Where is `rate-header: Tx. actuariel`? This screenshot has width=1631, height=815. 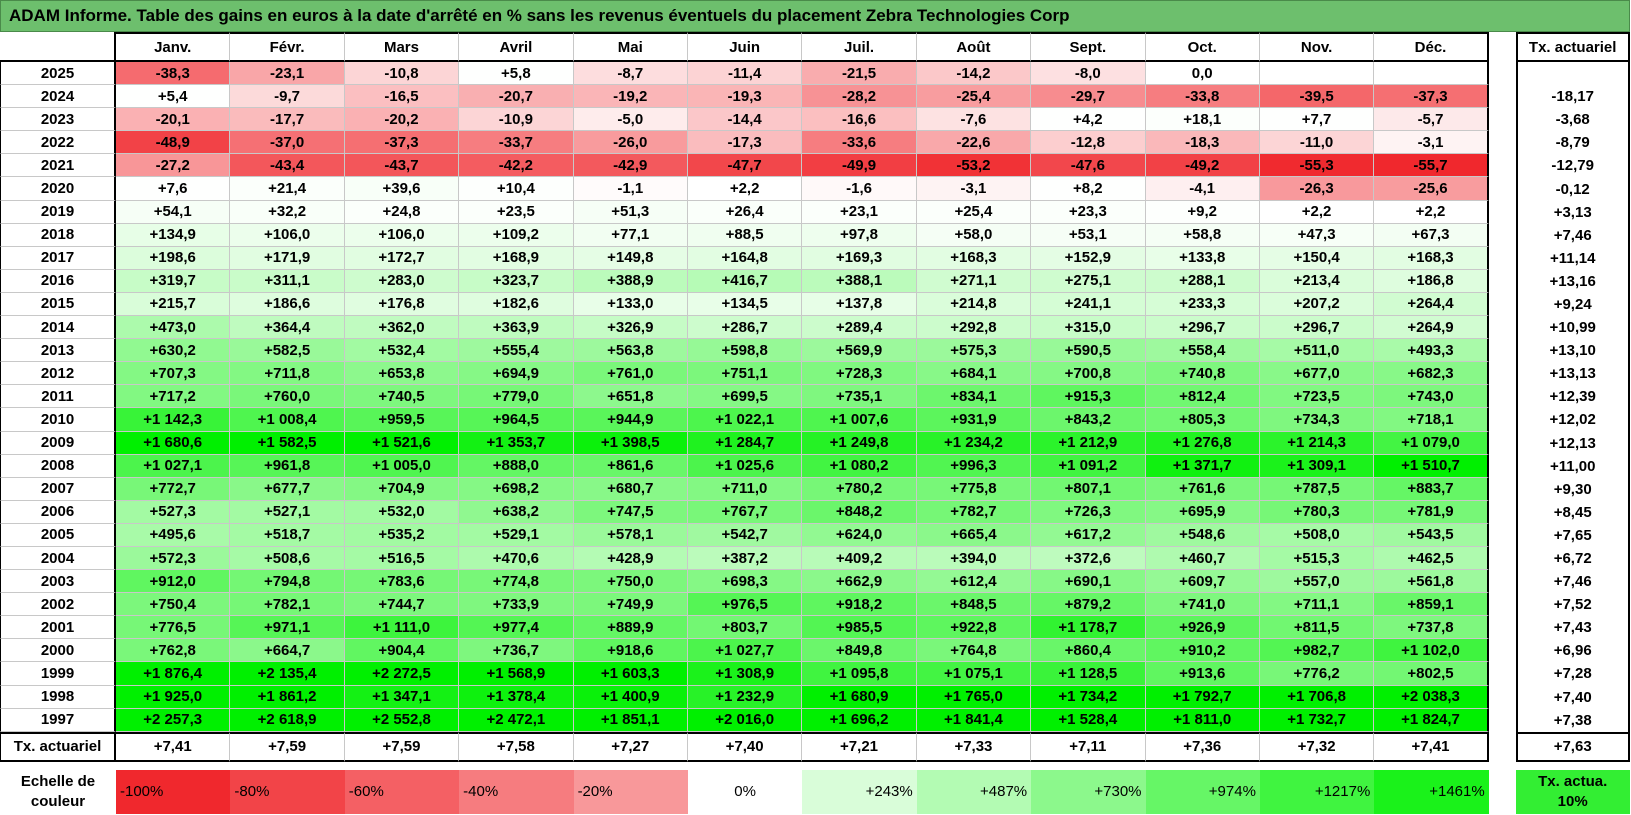
rate-header: Tx. actuariel is located at coordinates (1572, 47).